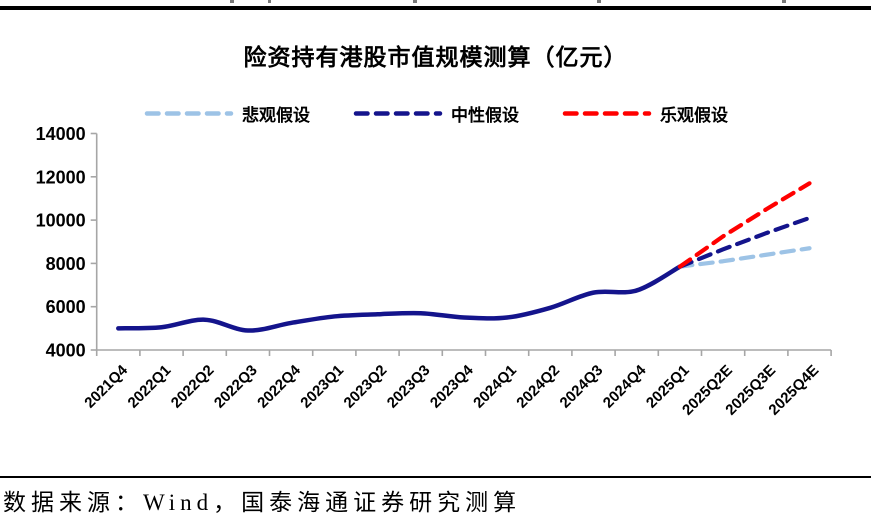 Image resolution: width=871 pixels, height=520 pixels. What do you see at coordinates (150, 387) in the screenshot?
I see `x-axis-label: 2022Q1` at bounding box center [150, 387].